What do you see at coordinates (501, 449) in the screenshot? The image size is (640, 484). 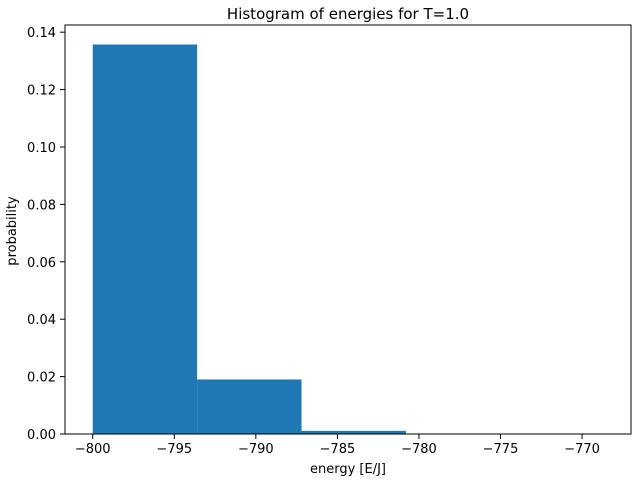 I see `x-tick-label: −775` at bounding box center [501, 449].